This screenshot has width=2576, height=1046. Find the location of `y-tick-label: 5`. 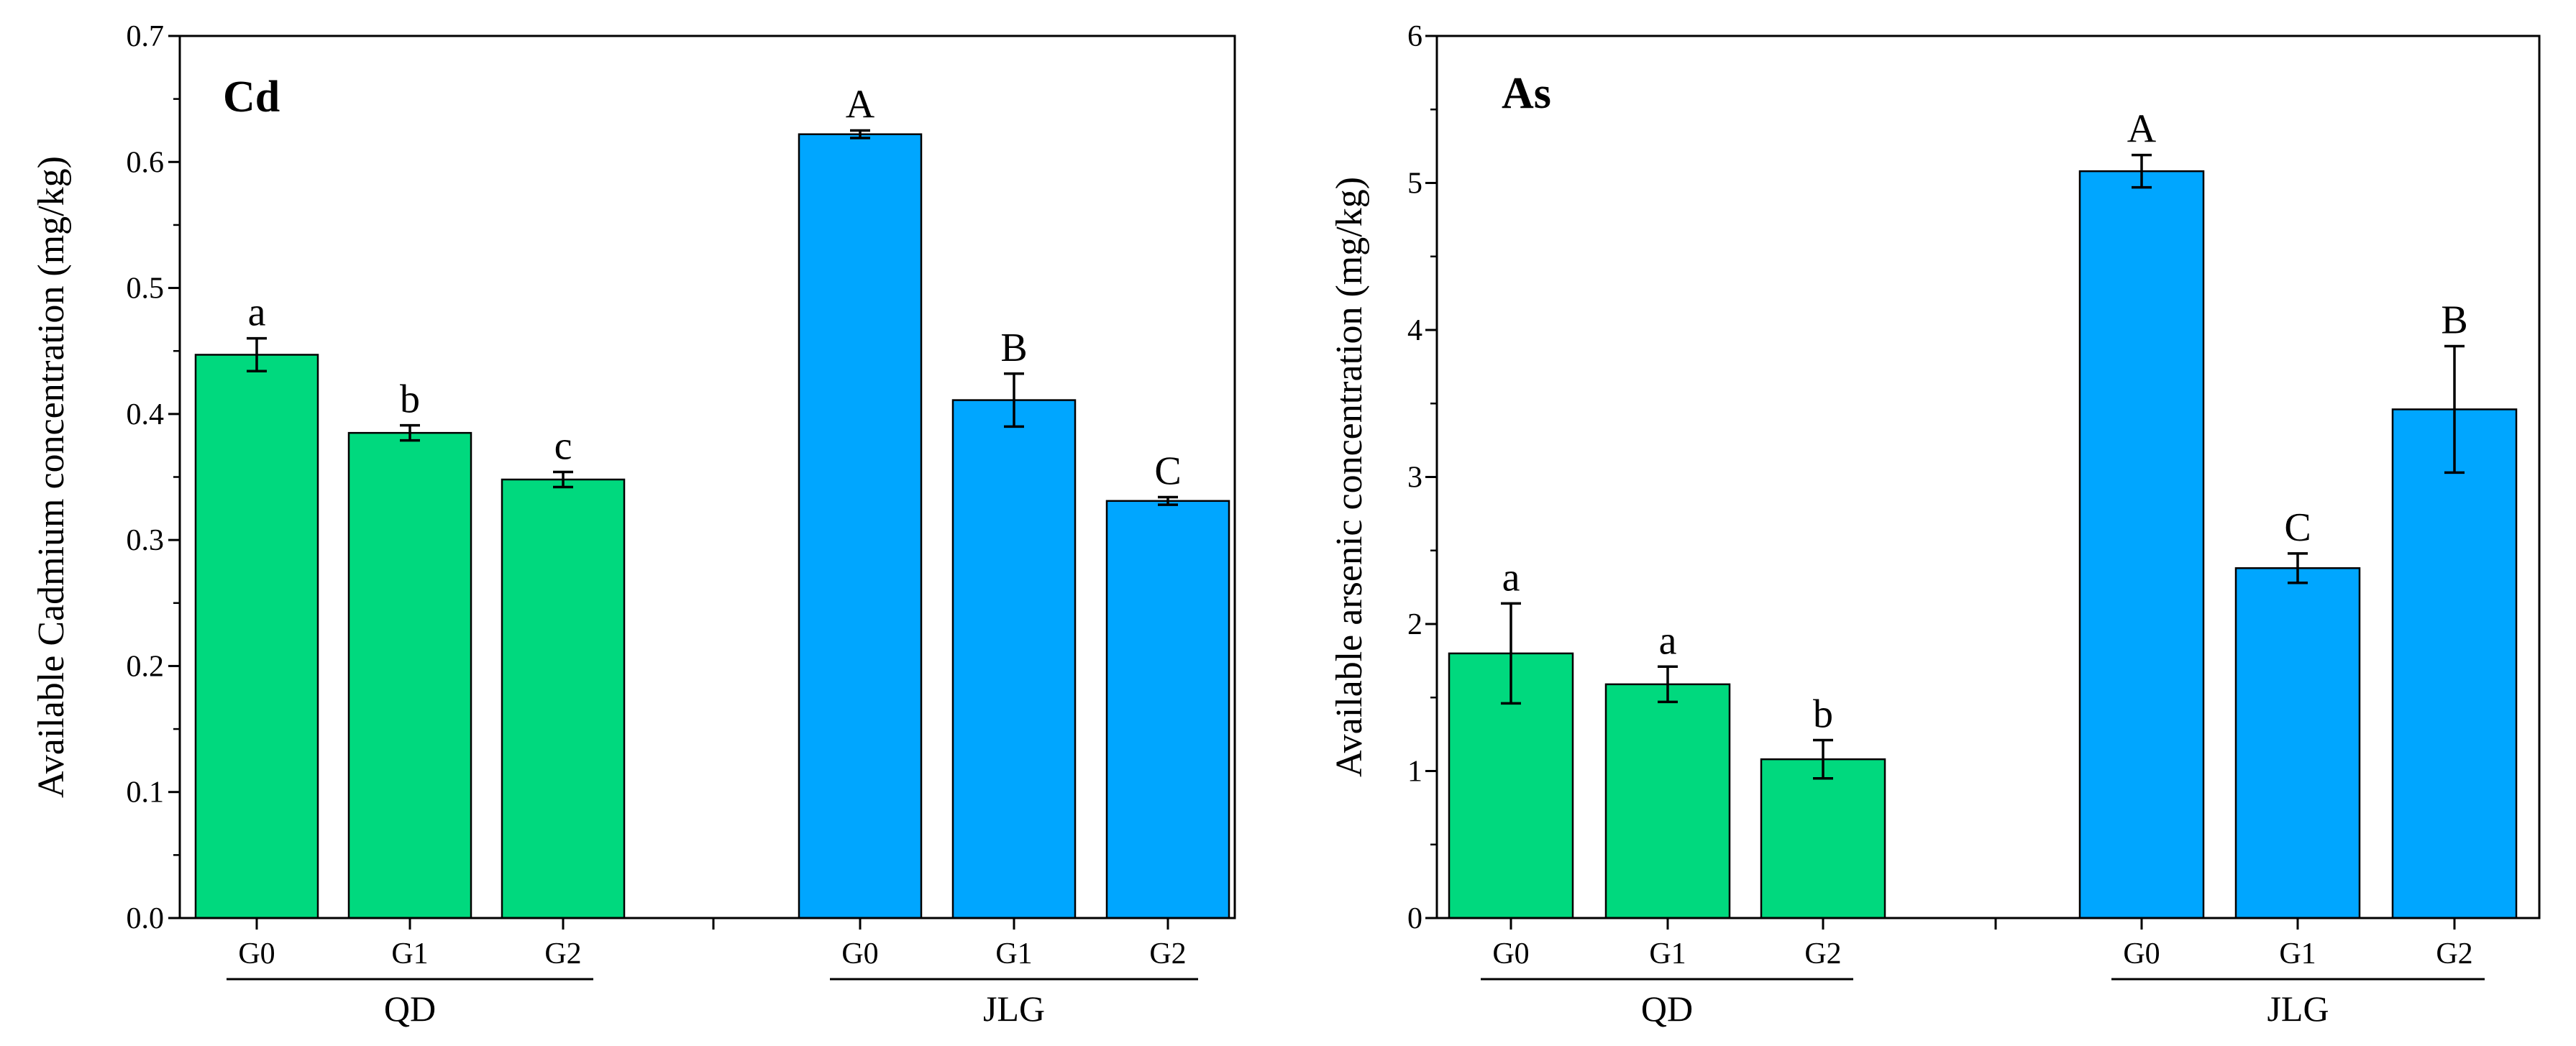

y-tick-label: 5 is located at coordinates (1414, 184).